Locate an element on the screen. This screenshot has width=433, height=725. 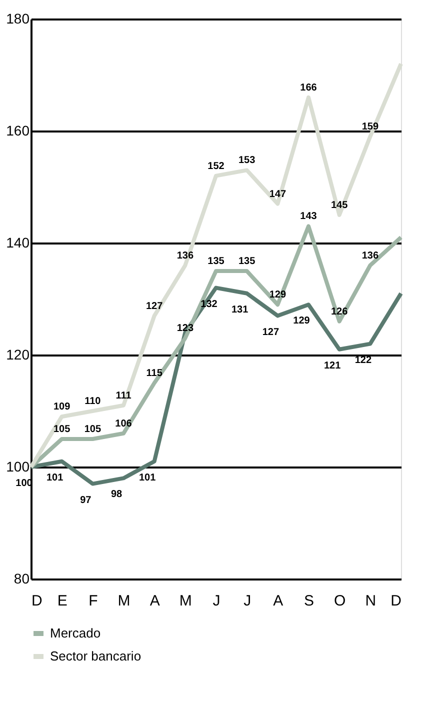
data-label: 111 is located at coordinates (124, 396).